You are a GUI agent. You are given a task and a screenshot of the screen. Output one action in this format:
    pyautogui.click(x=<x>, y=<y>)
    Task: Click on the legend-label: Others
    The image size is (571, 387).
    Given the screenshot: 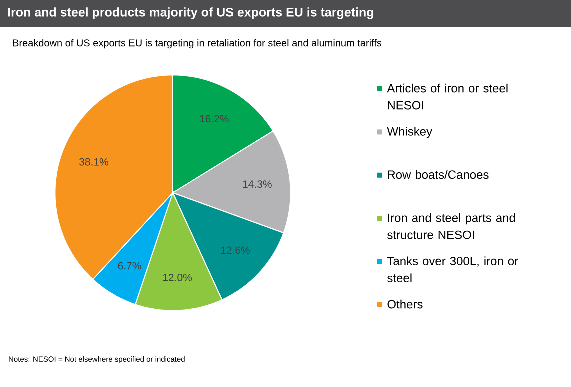 What is the action you would take?
    pyautogui.click(x=405, y=304)
    